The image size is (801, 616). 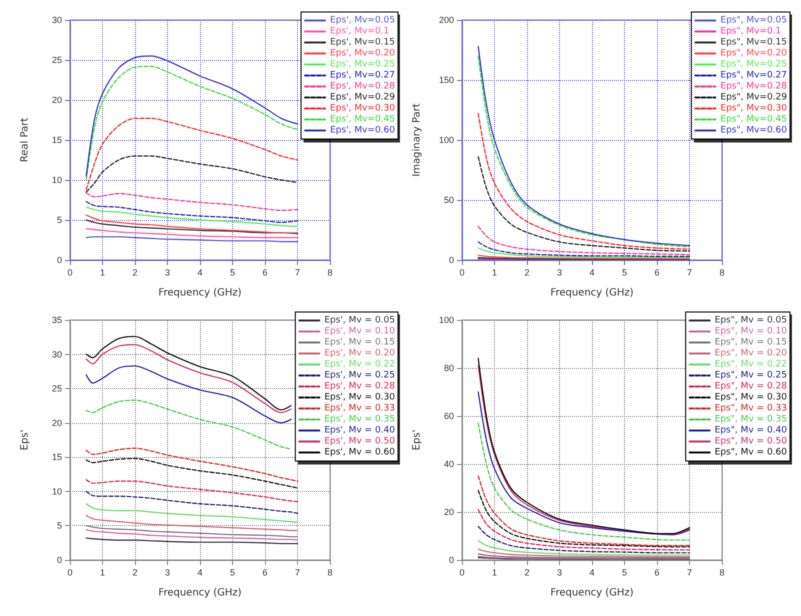 I want to click on legend-label: Eps', Mv=0.05, so click(x=363, y=21).